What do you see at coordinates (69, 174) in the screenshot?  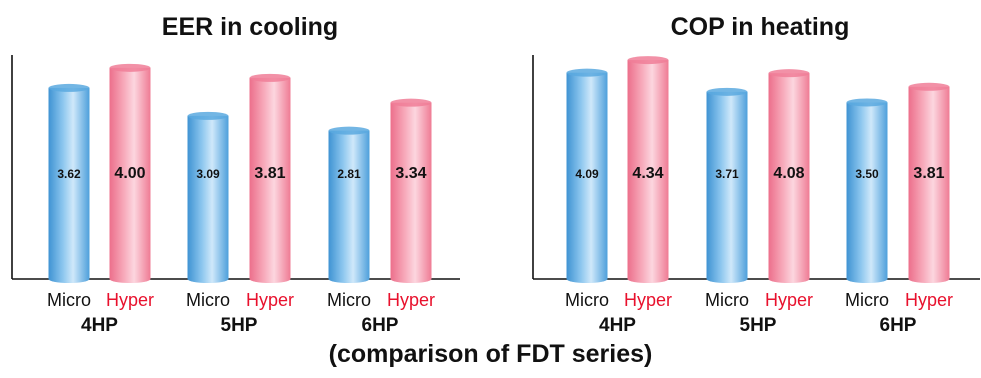 I see `value-label-4hp-micro: 3.62` at bounding box center [69, 174].